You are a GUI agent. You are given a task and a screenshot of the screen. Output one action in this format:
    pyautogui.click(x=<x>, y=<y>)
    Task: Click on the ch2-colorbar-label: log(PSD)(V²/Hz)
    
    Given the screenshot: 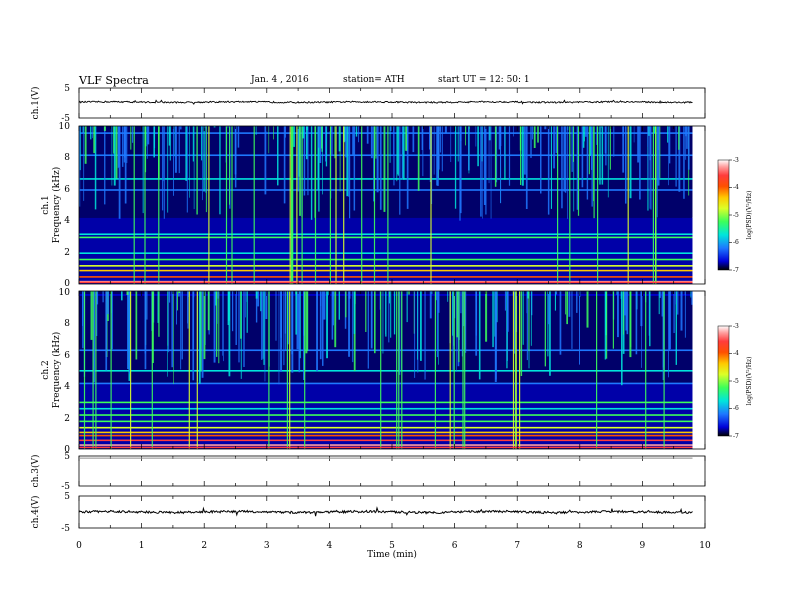 What is the action you would take?
    pyautogui.click(x=749, y=381)
    